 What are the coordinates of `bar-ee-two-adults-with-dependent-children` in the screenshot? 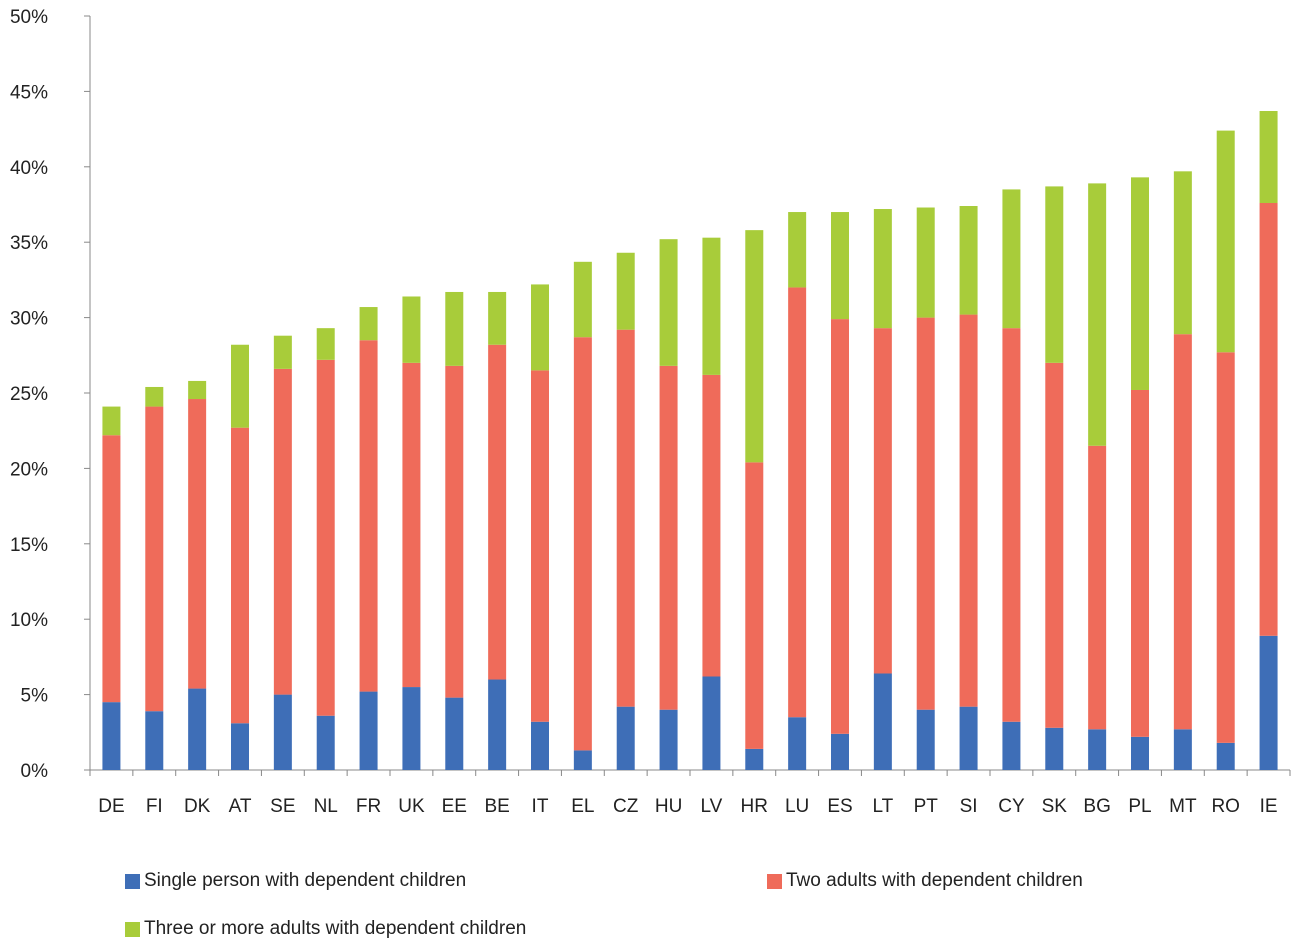 It's located at (454, 531).